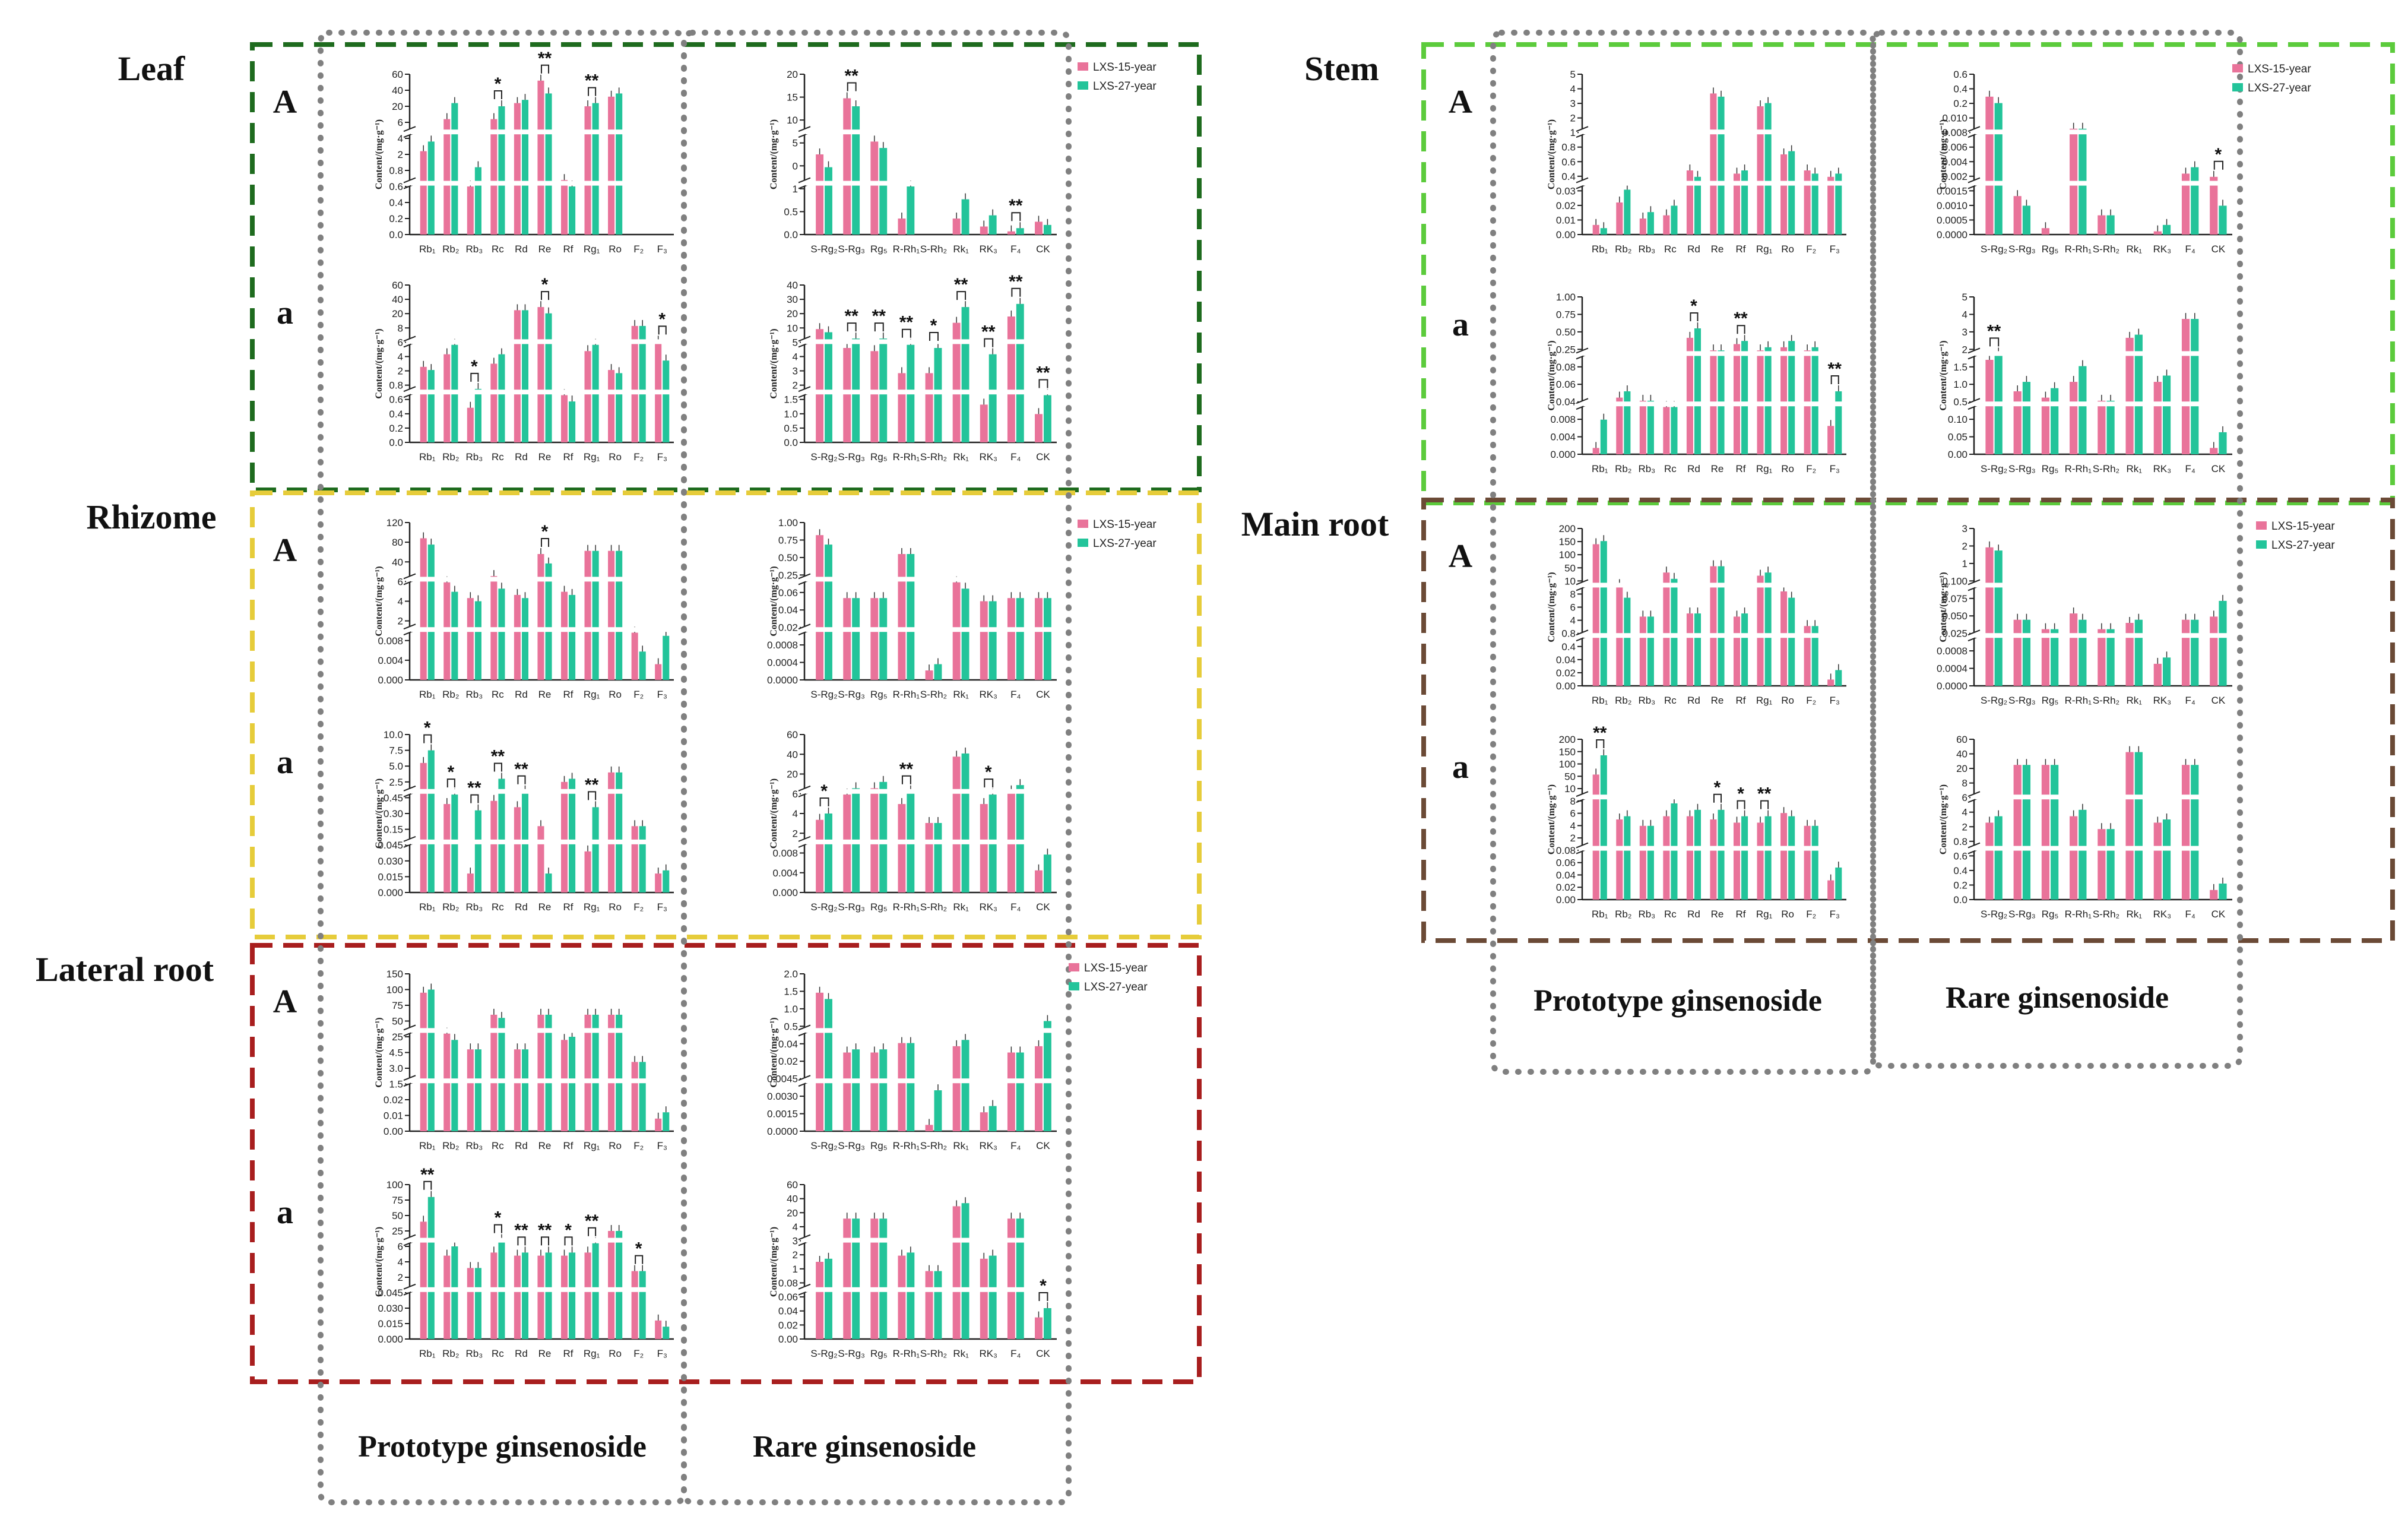 The image size is (2408, 1532). What do you see at coordinates (1908, 720) in the screenshot?
I see `tissue-frame` at bounding box center [1908, 720].